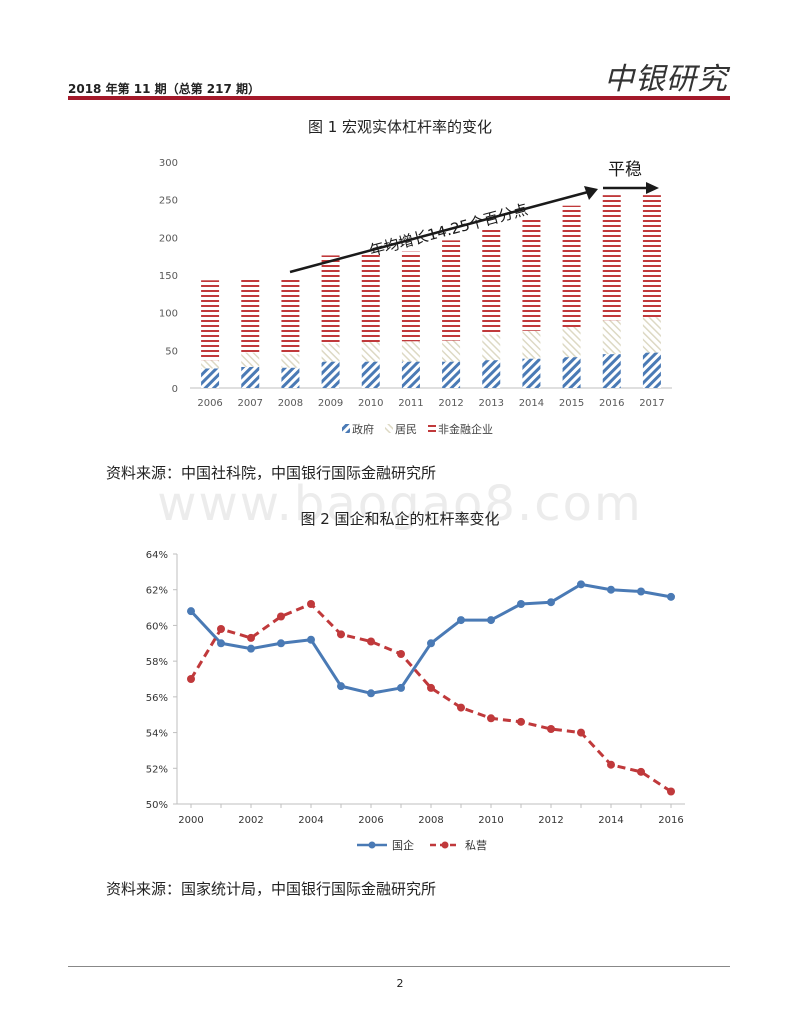  What do you see at coordinates (400, 504) in the screenshot?
I see `watermark: www.baogao8.com` at bounding box center [400, 504].